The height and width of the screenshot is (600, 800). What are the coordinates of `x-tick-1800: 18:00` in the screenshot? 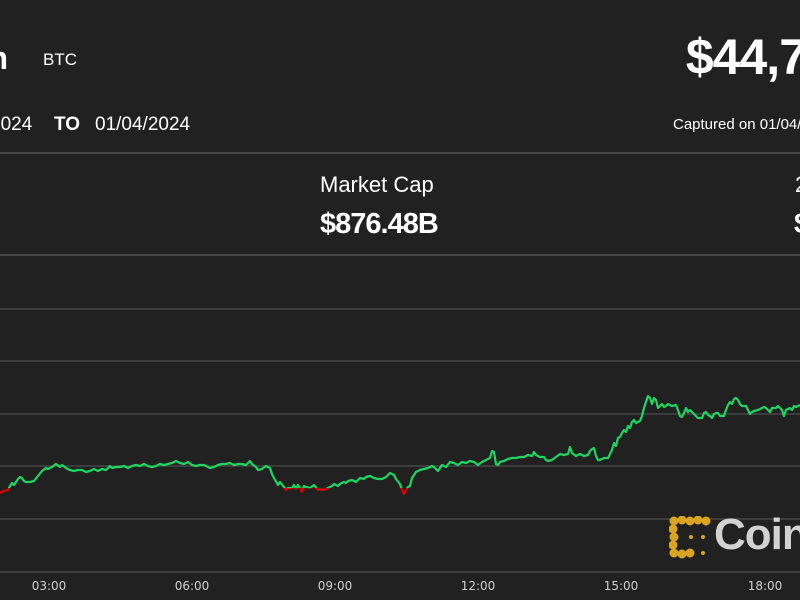 It's located at (765, 586).